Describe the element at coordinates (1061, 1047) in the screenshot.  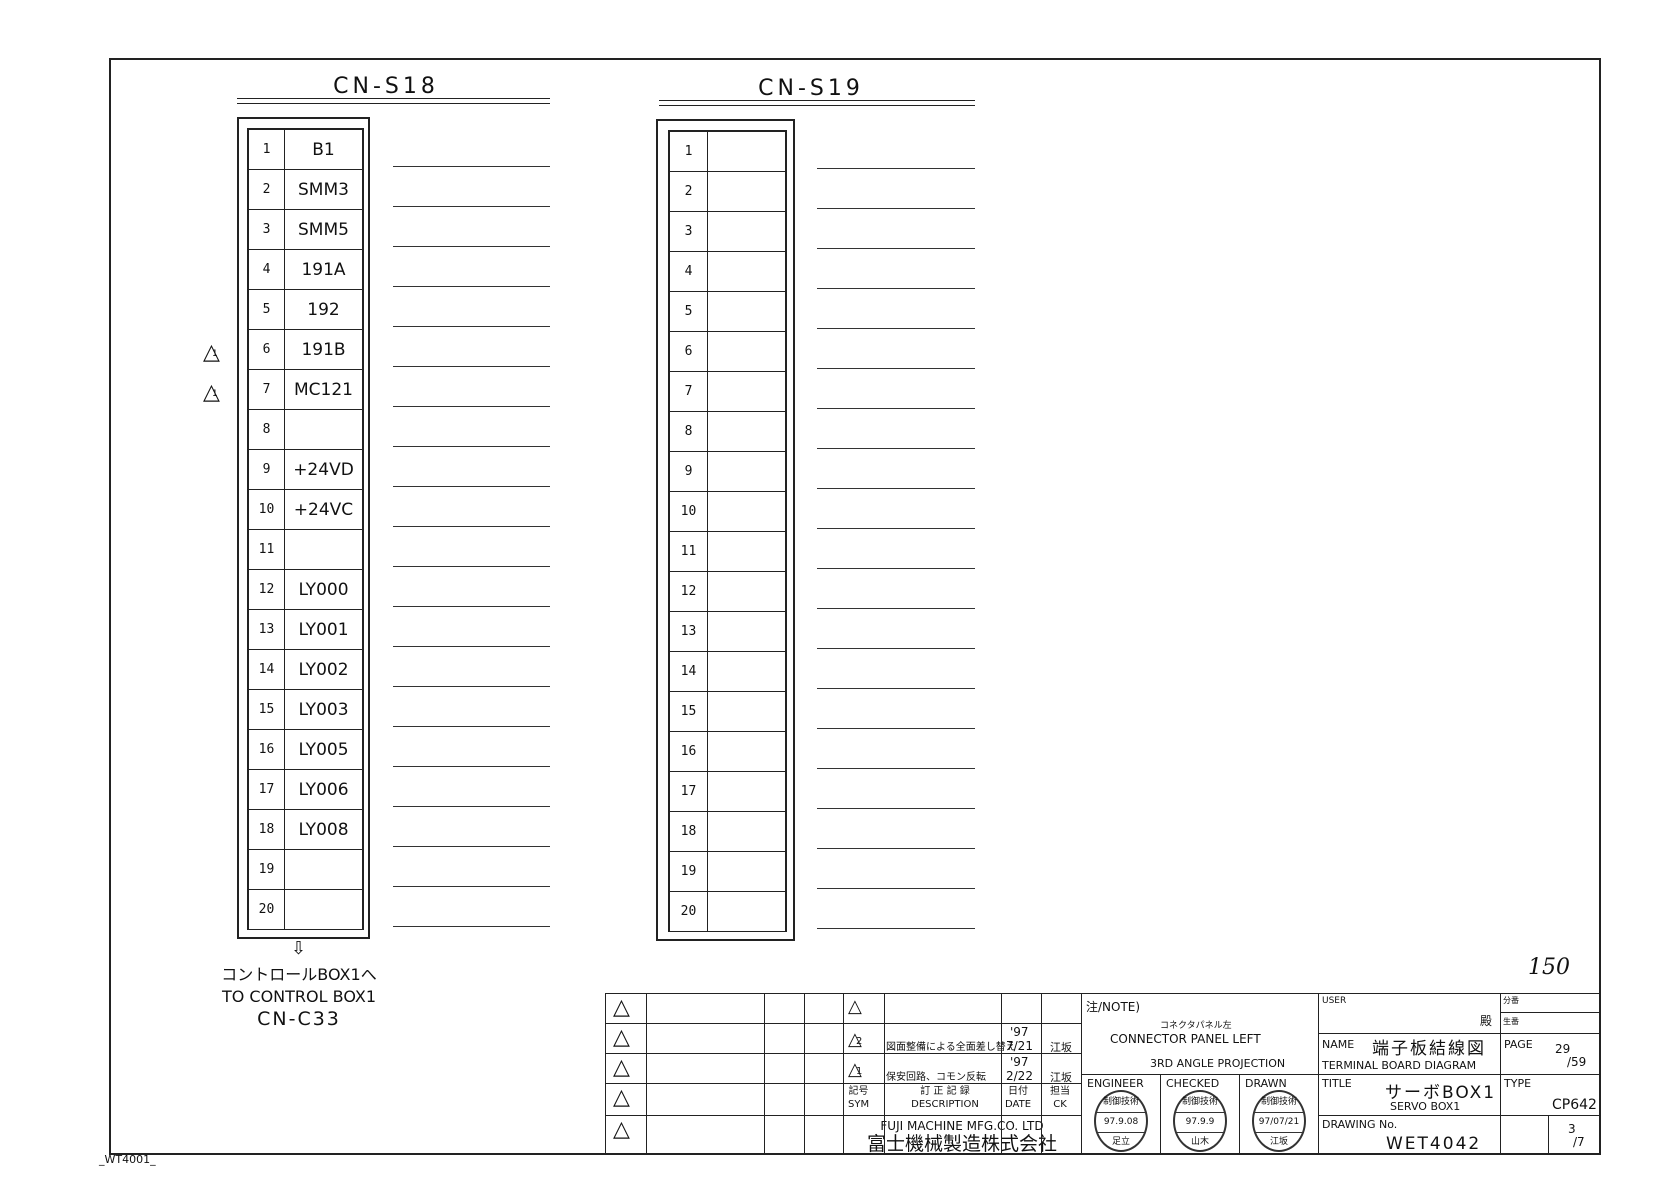
I see `revision-ck: 江坂` at that location.